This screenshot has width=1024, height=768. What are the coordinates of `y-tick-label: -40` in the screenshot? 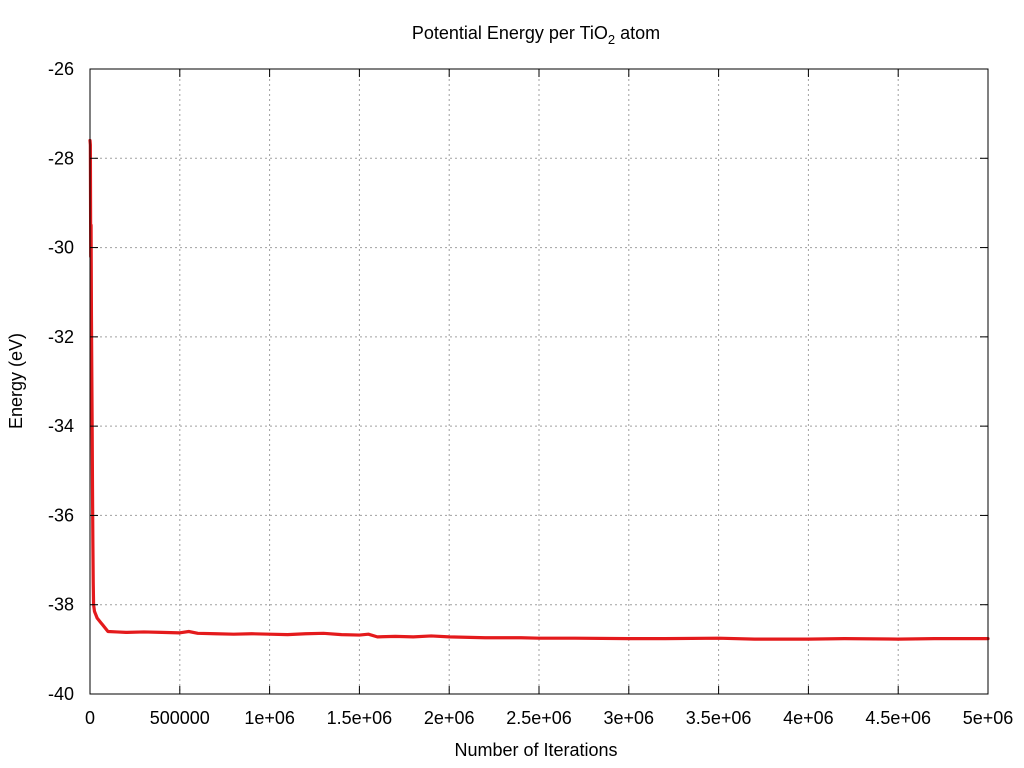 It's located at (61, 694).